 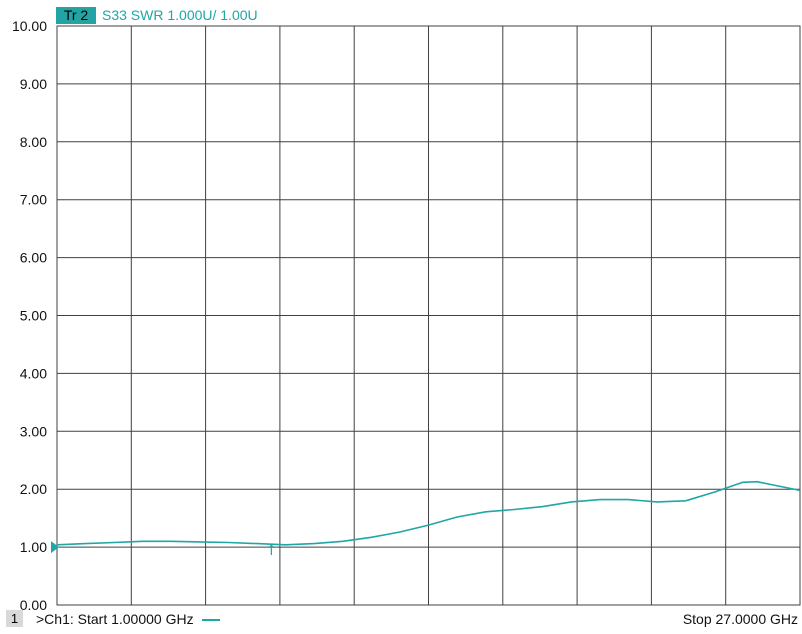 I want to click on stop-frequency-text: Stop 27.0000 GHz, so click(x=740, y=619).